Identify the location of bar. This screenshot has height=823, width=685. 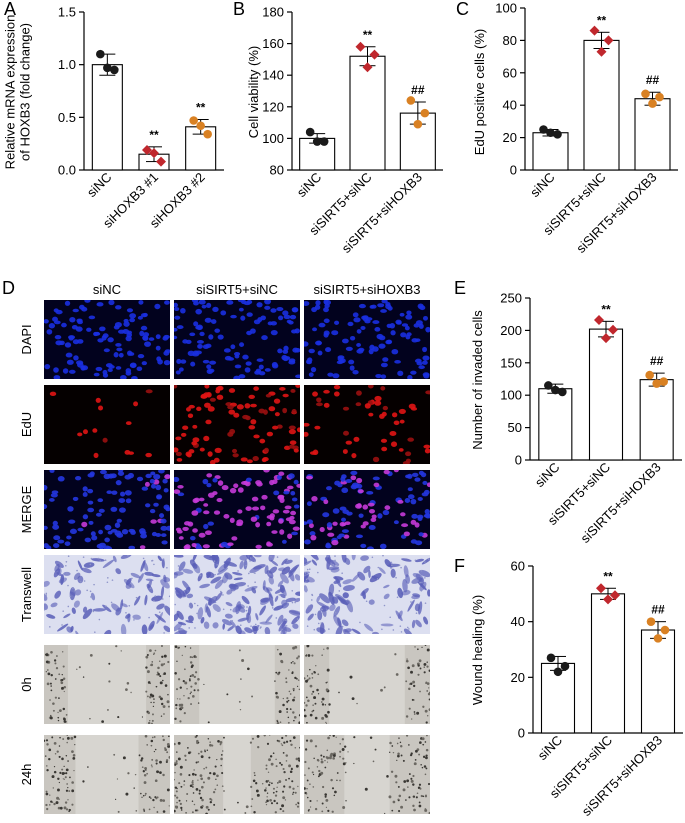
(367, 113).